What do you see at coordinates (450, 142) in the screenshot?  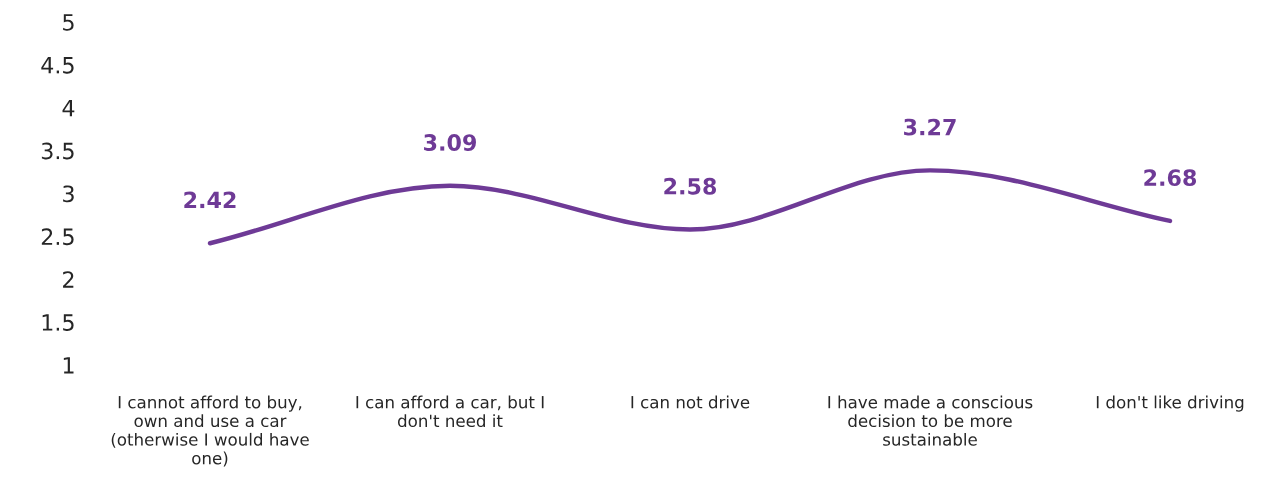 I see `data-label: 3.09` at bounding box center [450, 142].